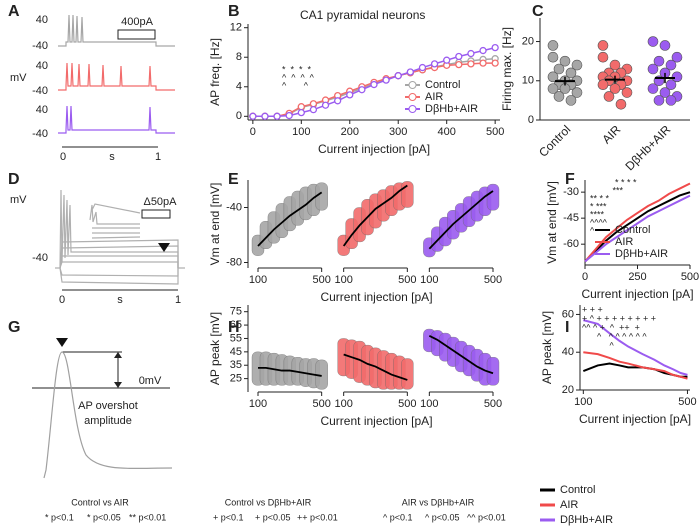 This screenshot has height=530, width=700. Describe the element at coordinates (236, 325) in the screenshot. I see `y-tick-label: 65` at that location.